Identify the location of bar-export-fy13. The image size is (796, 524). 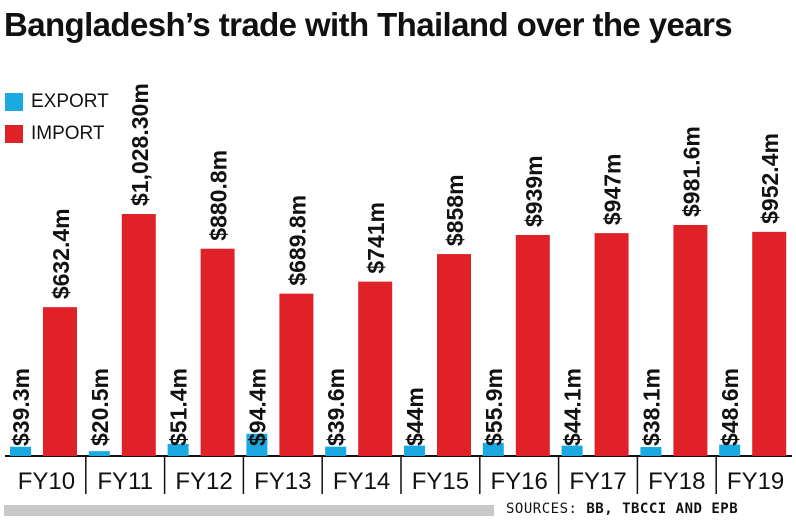
(257, 444).